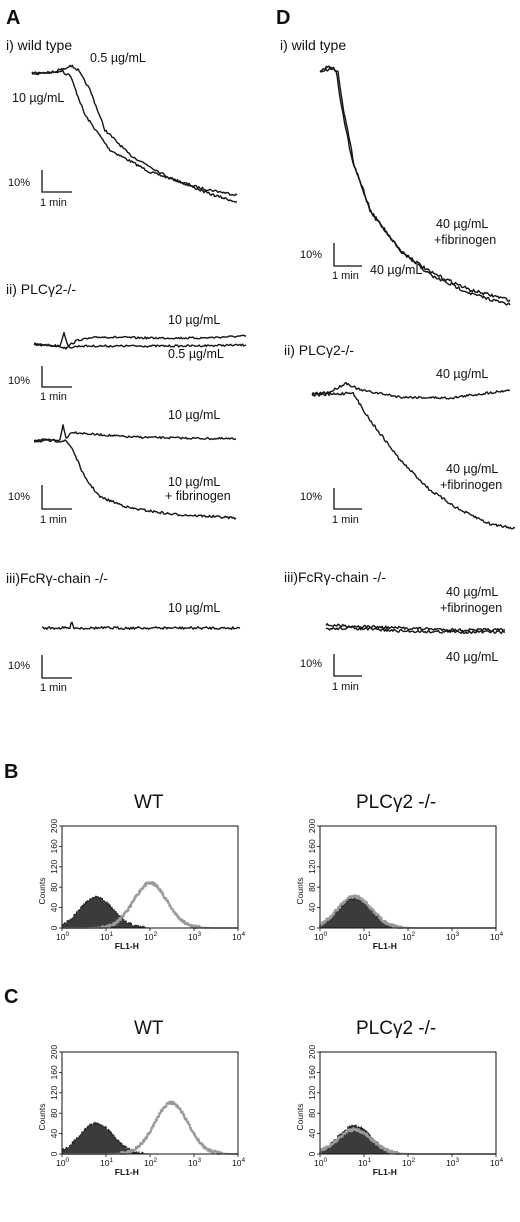 Image resolution: width=520 pixels, height=1222 pixels. I want to click on panel-letter-d: D, so click(283, 18).